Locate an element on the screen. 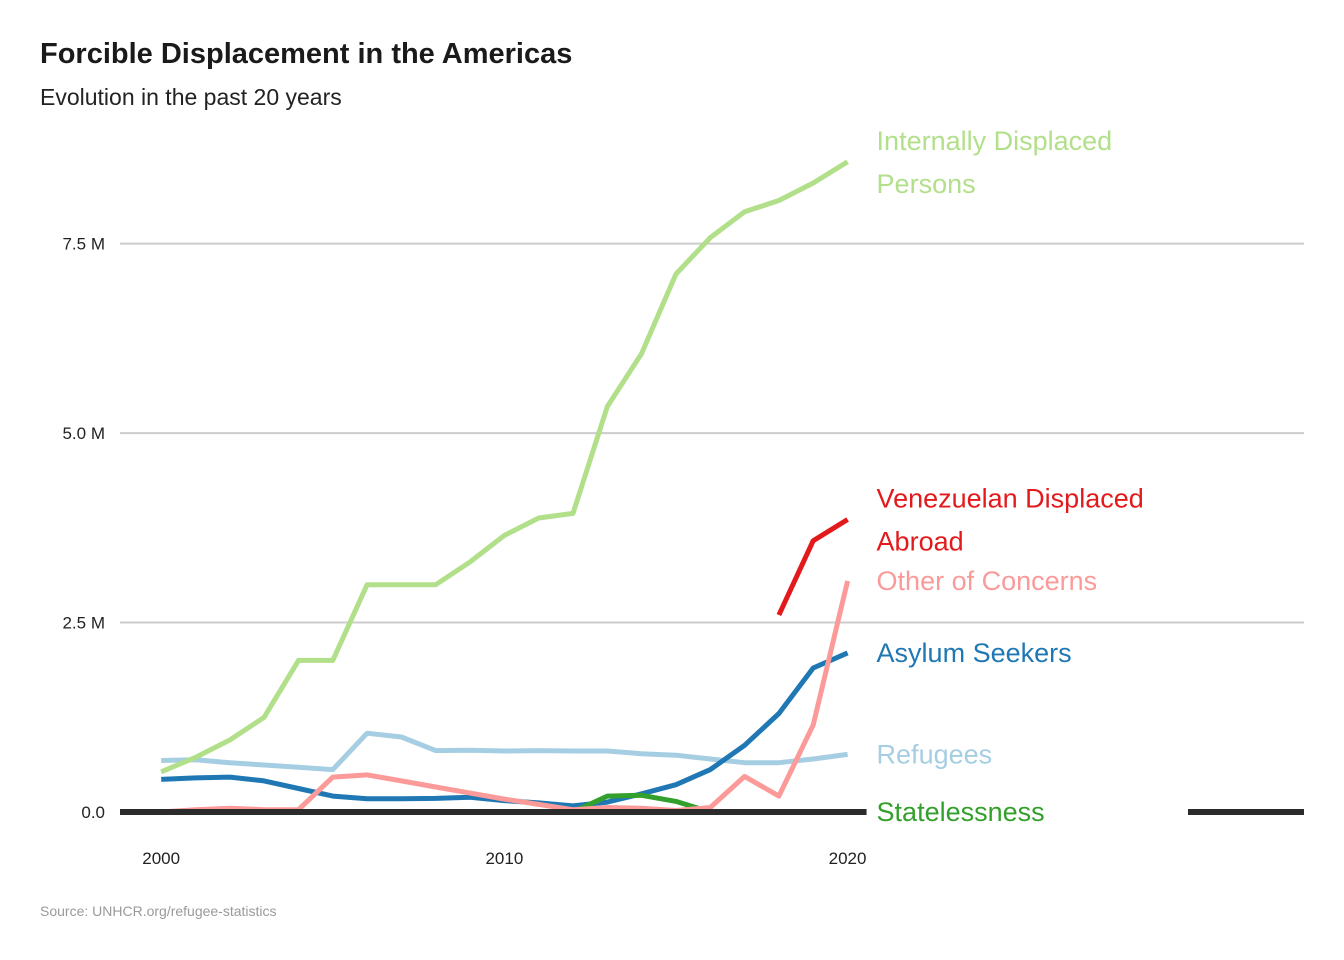 This screenshot has width=1344, height=960. series-line-other-of-concerns is located at coordinates (506, 697).